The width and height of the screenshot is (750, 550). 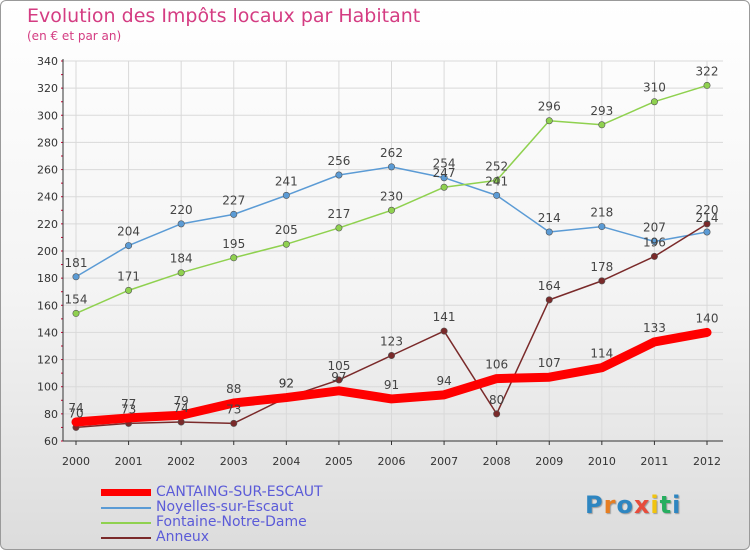 What do you see at coordinates (181, 461) in the screenshot?
I see `x-tick-label: 2002` at bounding box center [181, 461].